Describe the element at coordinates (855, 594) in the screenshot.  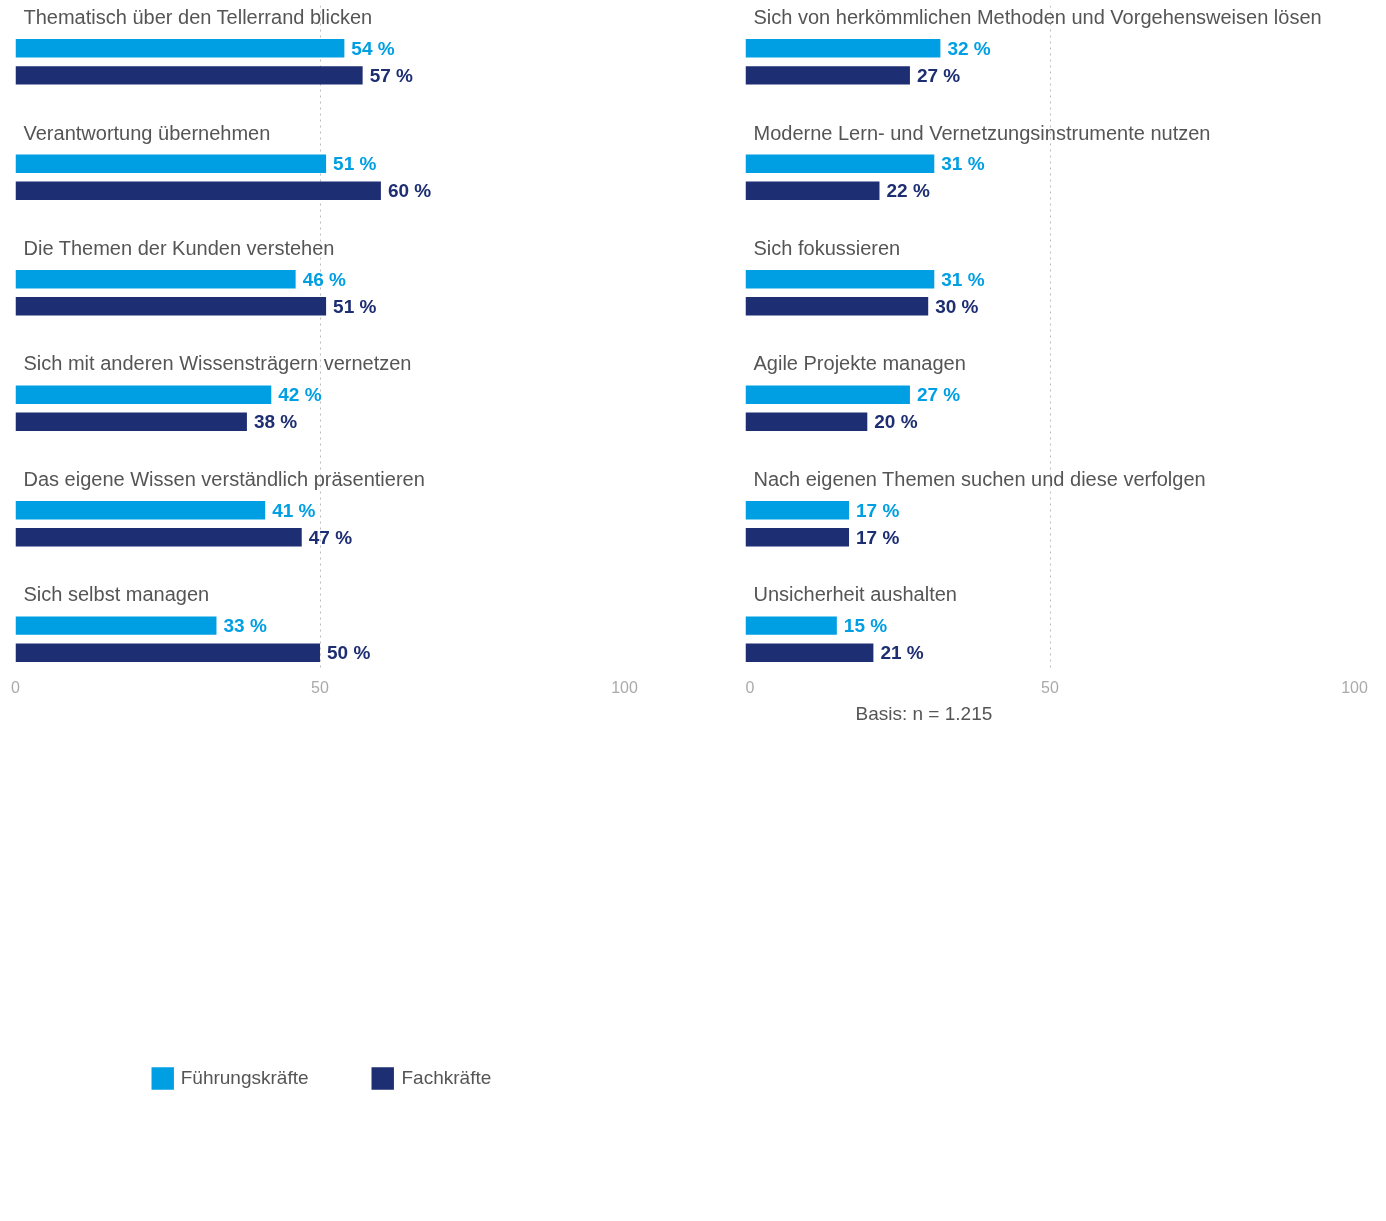
I see `y-tick-label: Unsicherheit aushalten` at that location.